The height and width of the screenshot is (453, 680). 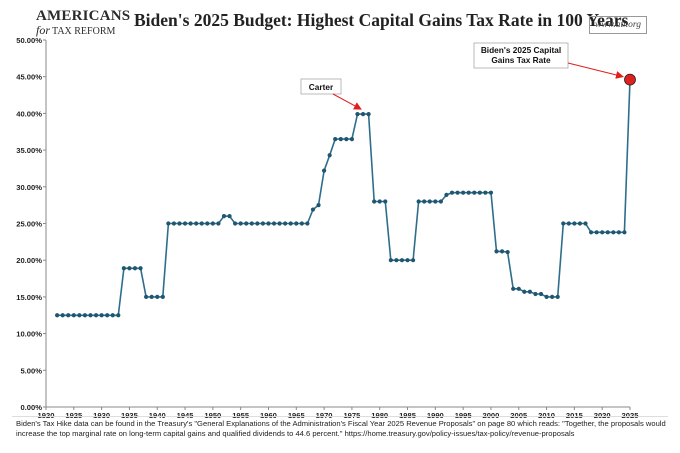 What do you see at coordinates (101, 415) in the screenshot?
I see `x-tick-label: 1930` at bounding box center [101, 415].